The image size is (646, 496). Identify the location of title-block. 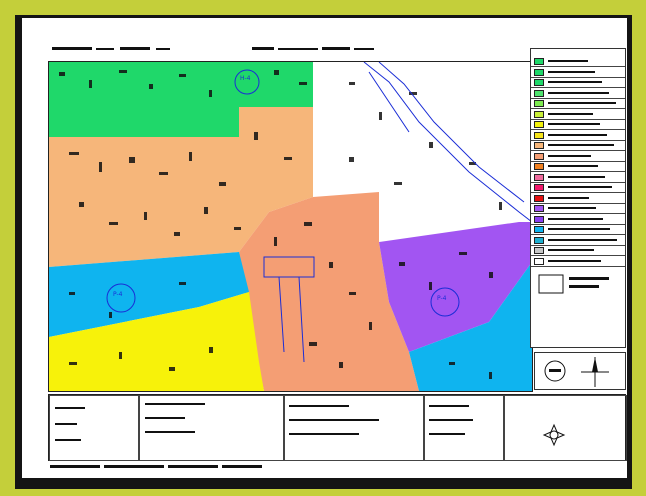
(337, 427).